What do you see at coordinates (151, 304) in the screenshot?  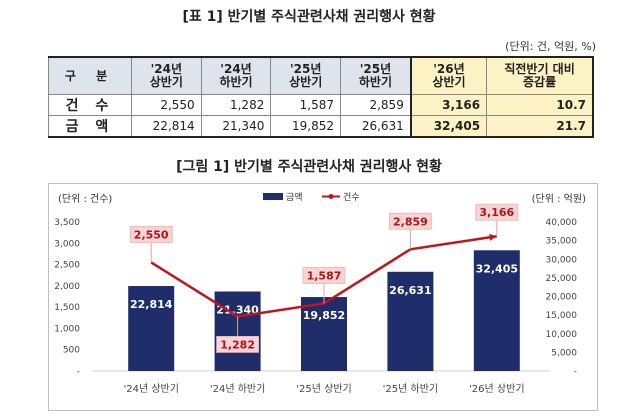 I see `bar-data-label: 22,814` at bounding box center [151, 304].